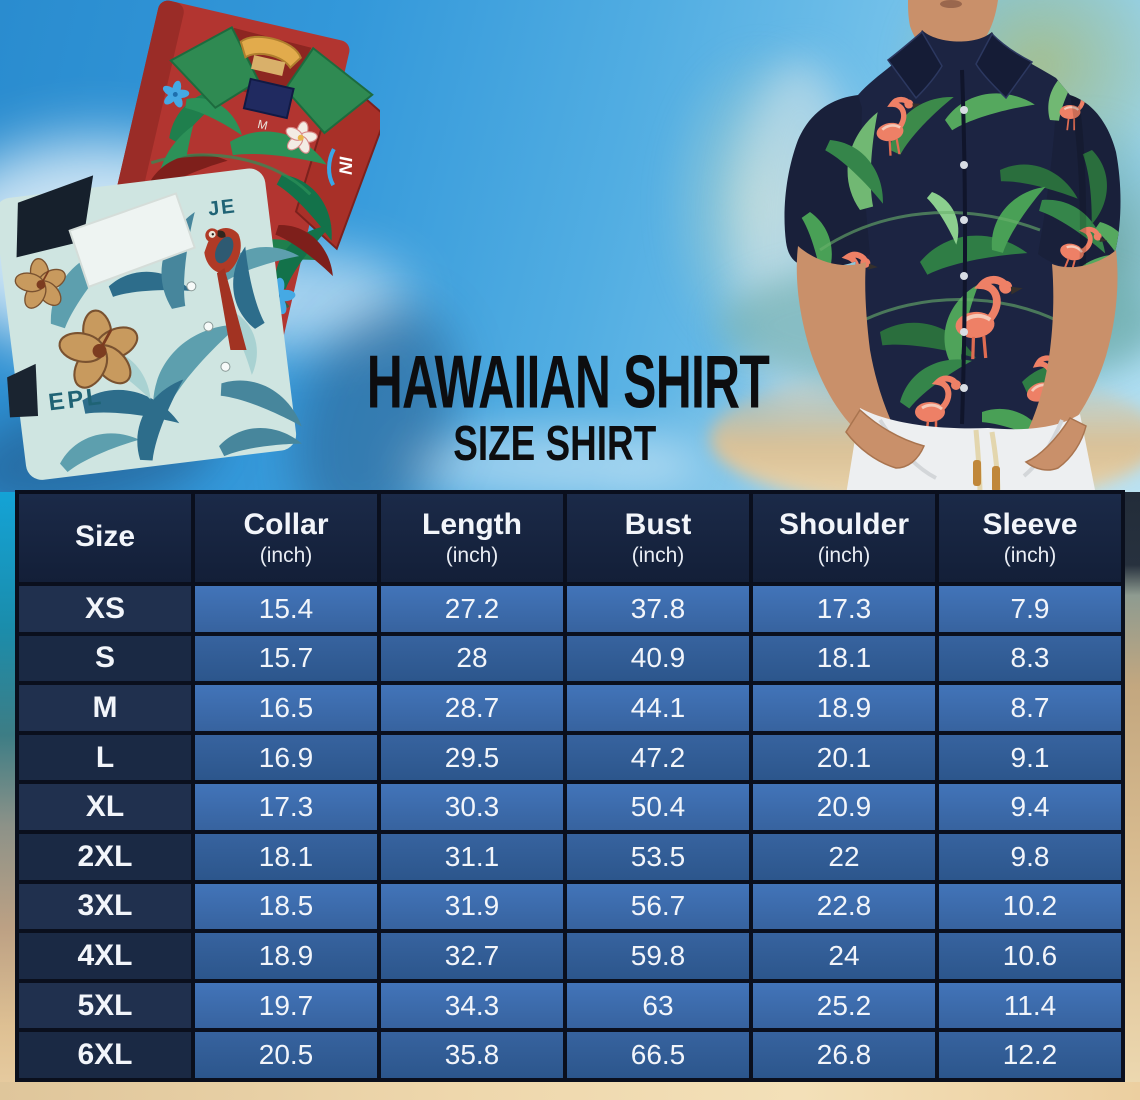 The image size is (1140, 1100). I want to click on table-cell: 28.7, so click(472, 708).